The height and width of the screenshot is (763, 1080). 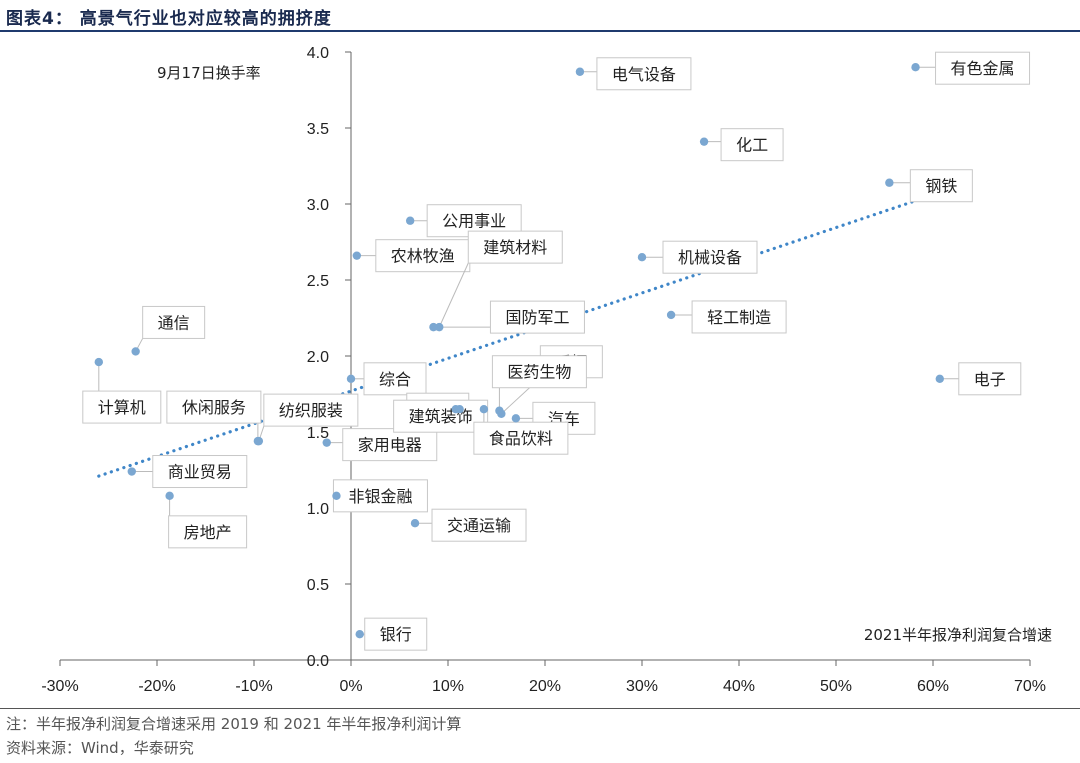 I want to click on point-label: 轻工制造, so click(x=739, y=317).